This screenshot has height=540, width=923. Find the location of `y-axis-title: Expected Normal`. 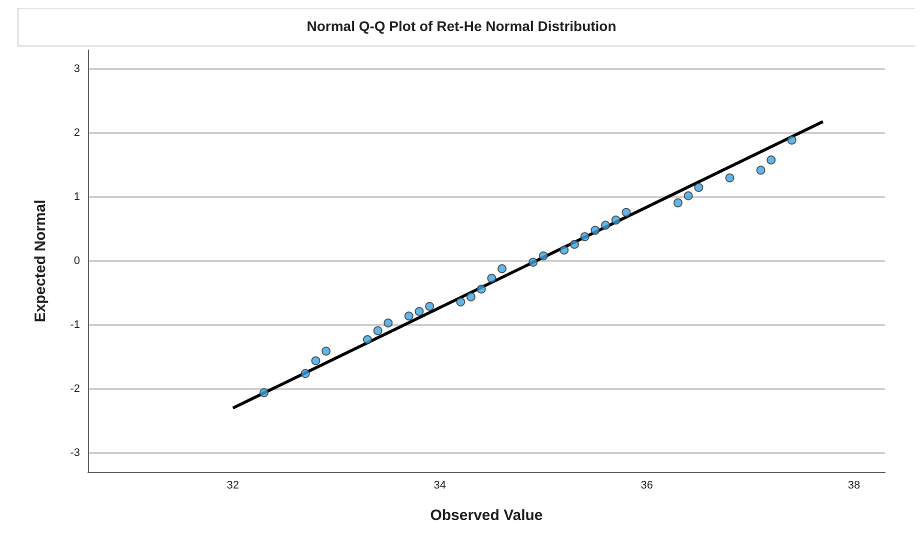

y-axis-title: Expected Normal is located at coordinates (40, 261).